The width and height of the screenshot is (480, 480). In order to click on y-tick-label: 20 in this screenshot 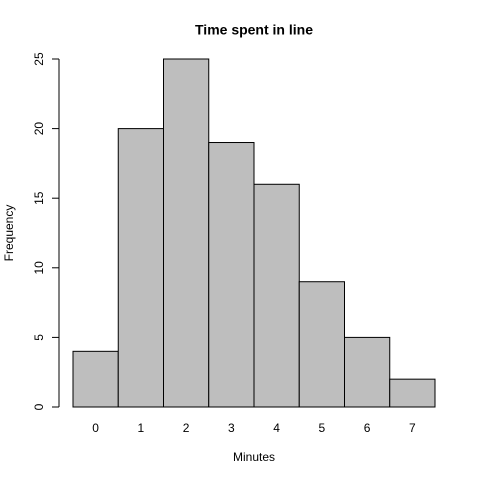, I will do `click(39, 129)`.